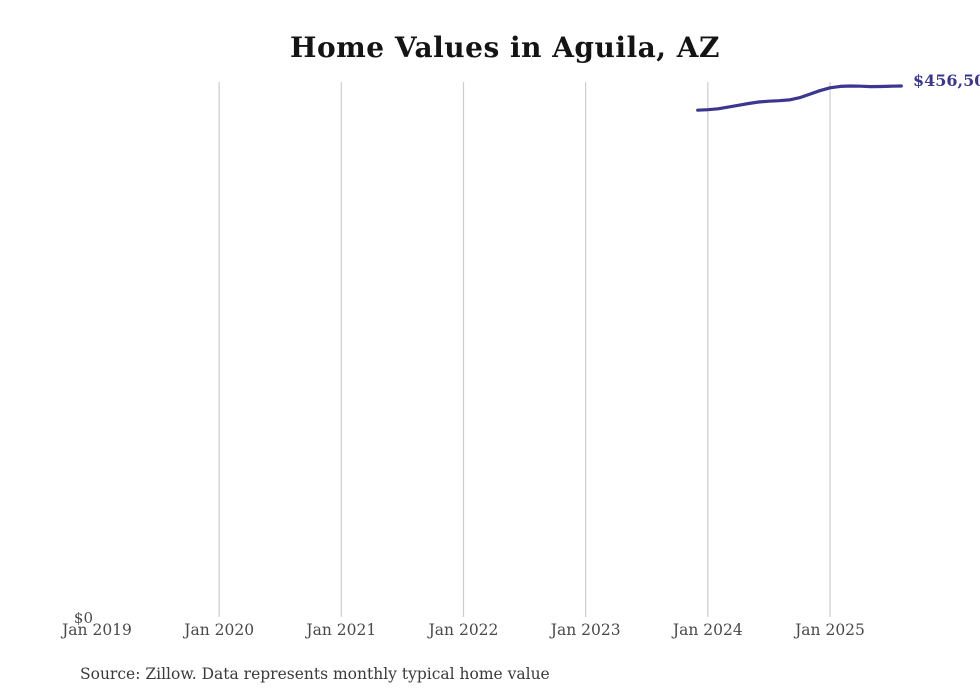  Describe the element at coordinates (463, 630) in the screenshot. I see `x-axis-label: Jan 2022` at that location.